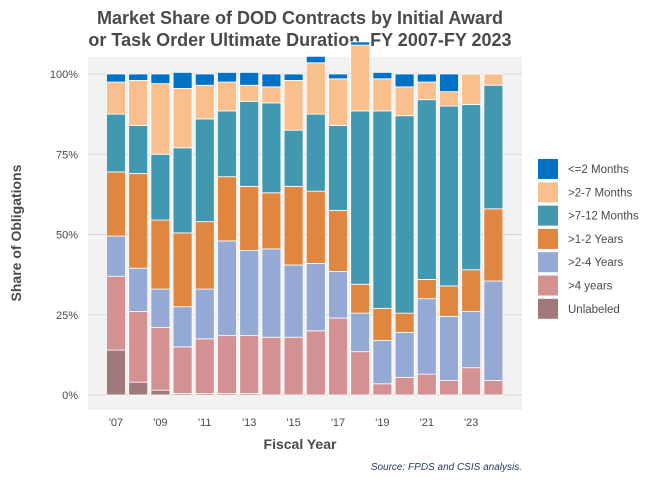  Describe the element at coordinates (16, 232) in the screenshot. I see `y-axis-title: Share of Obligations` at that location.